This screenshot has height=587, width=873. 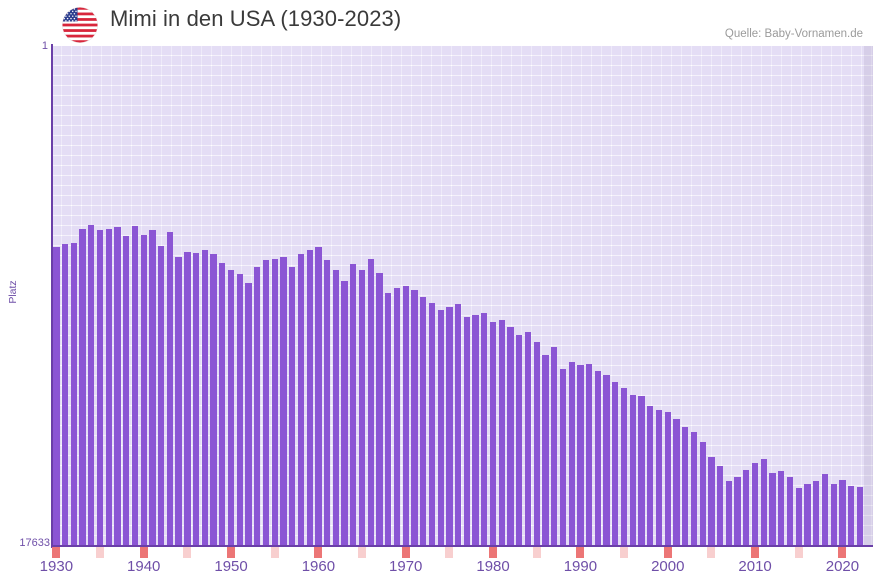 I want to click on y-axis-title: Platz, so click(x=13, y=292).